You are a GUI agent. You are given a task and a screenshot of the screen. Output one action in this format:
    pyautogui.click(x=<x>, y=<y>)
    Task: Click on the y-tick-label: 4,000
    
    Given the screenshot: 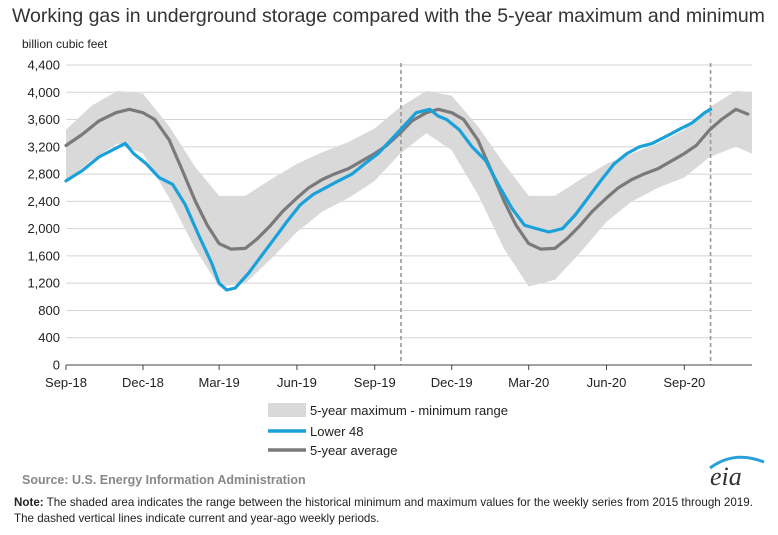 What is the action you would take?
    pyautogui.click(x=43, y=92)
    